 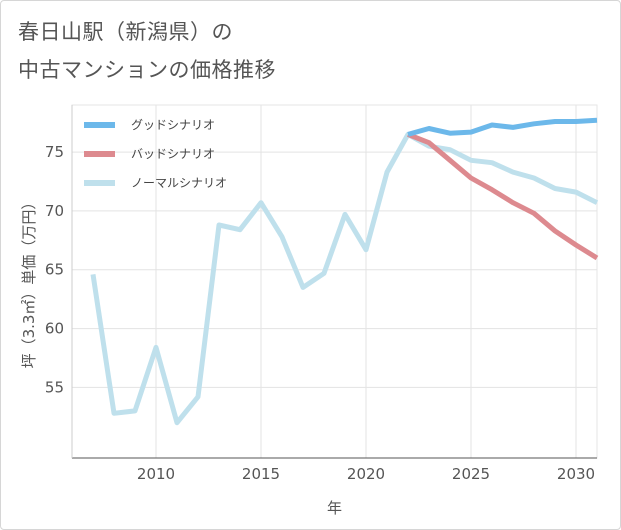 I want to click on y-tick-label: 65, so click(x=54, y=270).